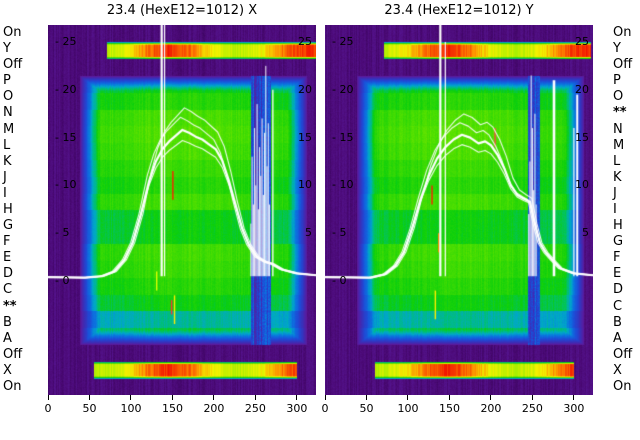  What do you see at coordinates (7, 161) in the screenshot?
I see `channel-label-left: K` at bounding box center [7, 161].